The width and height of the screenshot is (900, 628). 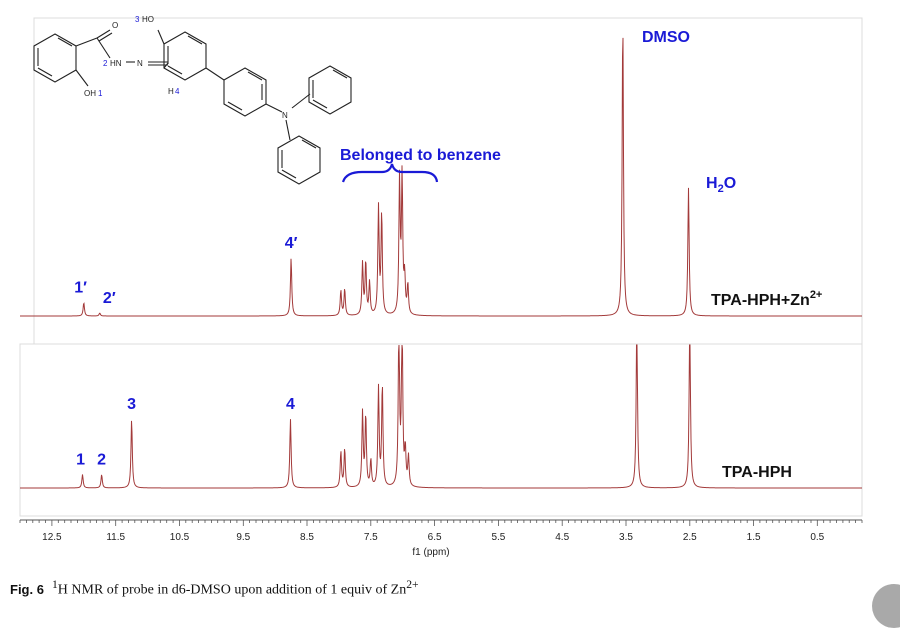 What do you see at coordinates (131, 404) in the screenshot?
I see `peak-label-3: 3` at bounding box center [131, 404].